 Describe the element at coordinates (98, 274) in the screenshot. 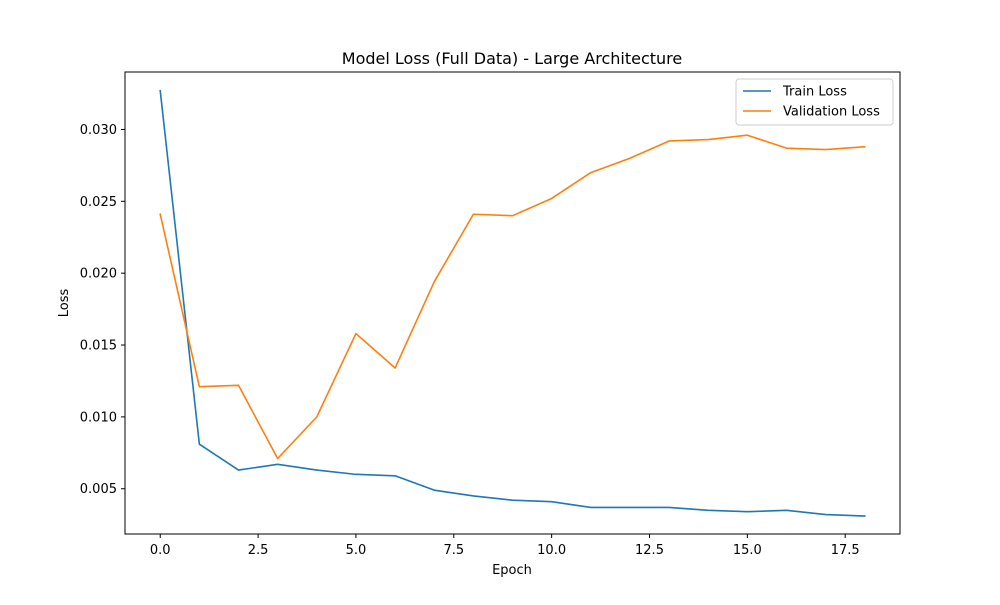

I see `y-tick-label: 0.020` at that location.